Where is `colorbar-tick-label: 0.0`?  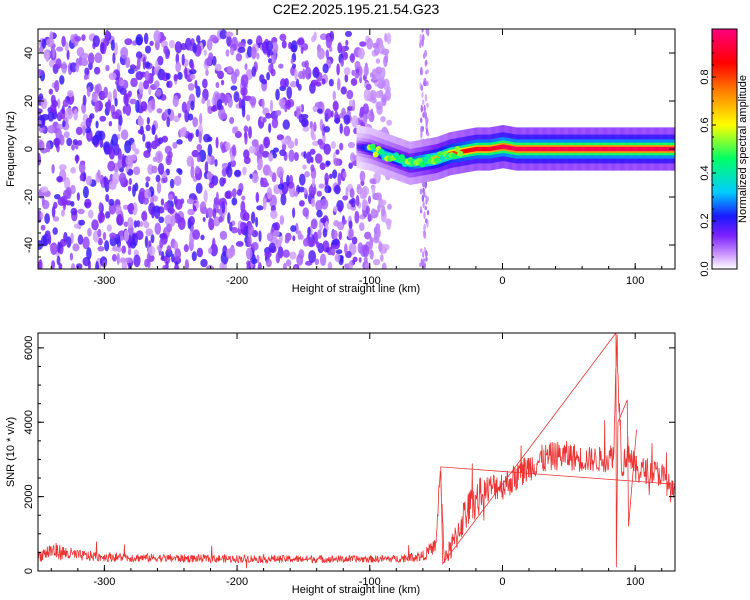 colorbar-tick-label: 0.0 is located at coordinates (705, 268).